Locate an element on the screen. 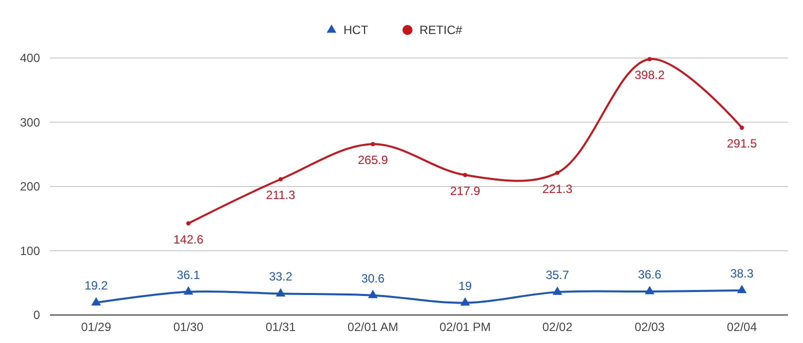 The height and width of the screenshot is (343, 803). legend-label: HCT is located at coordinates (356, 30).